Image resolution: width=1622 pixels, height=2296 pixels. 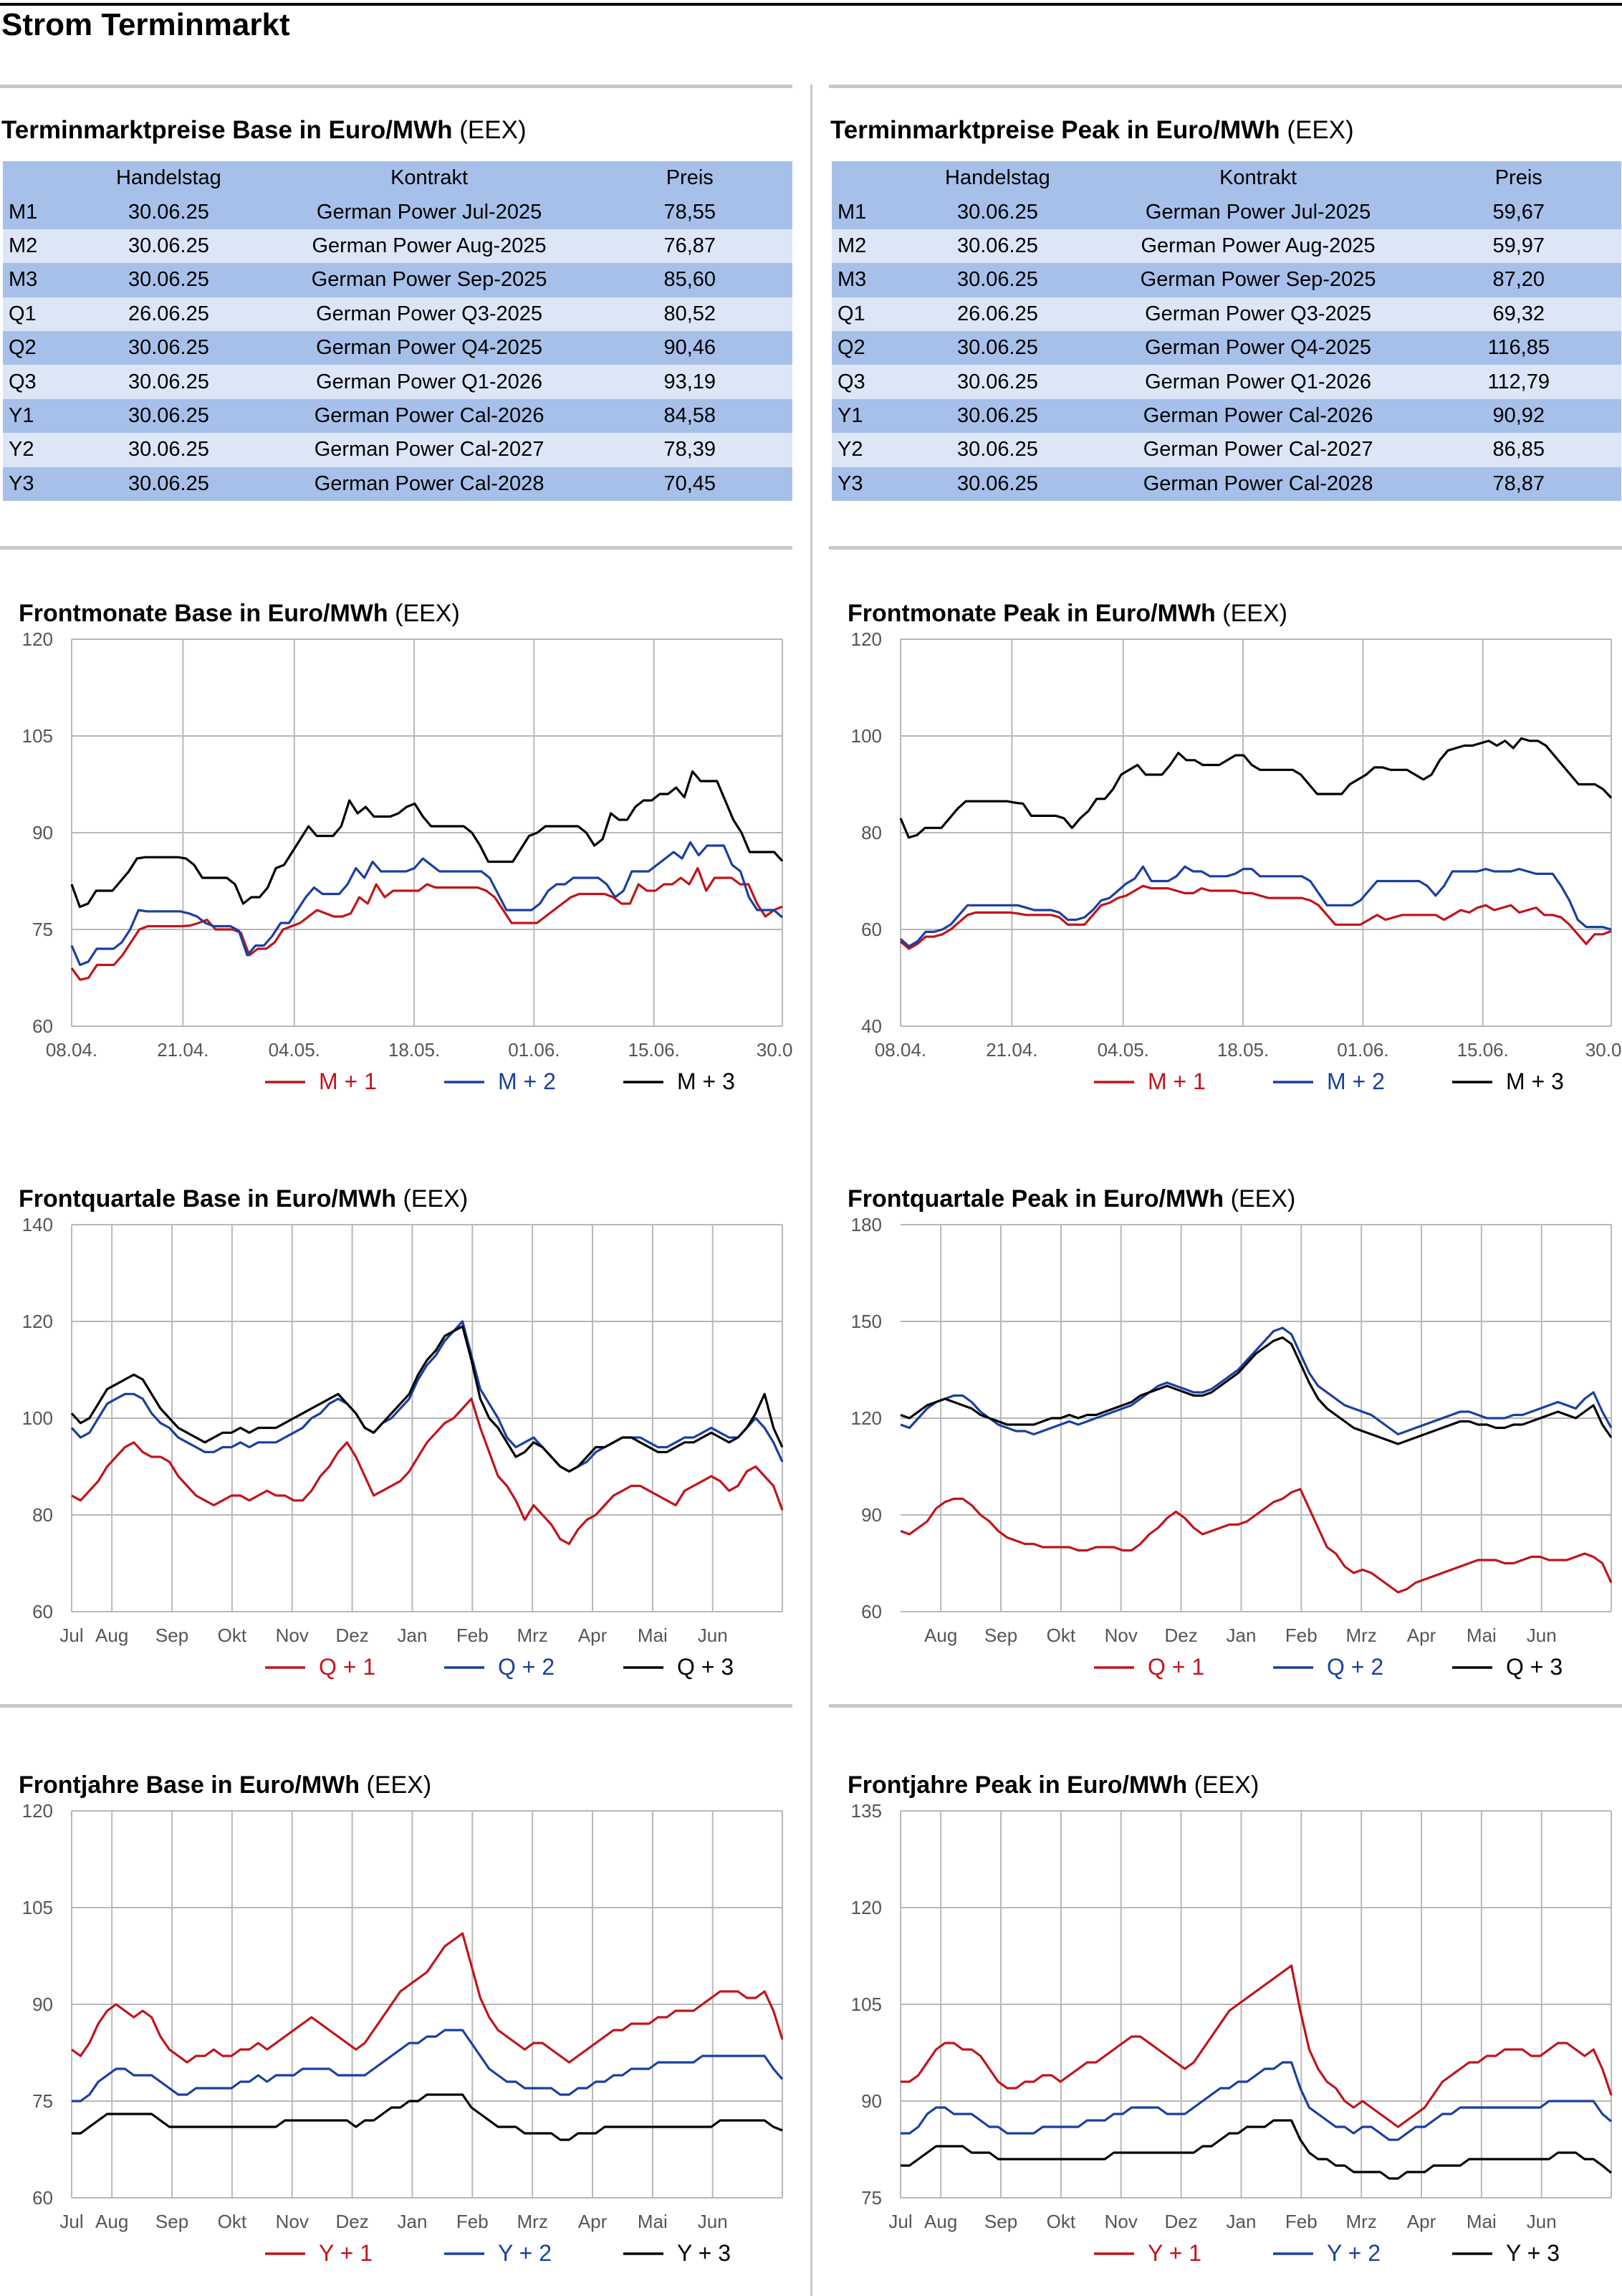 What do you see at coordinates (71, 1635) in the screenshot?
I see `x-tick-label: Jul` at bounding box center [71, 1635].